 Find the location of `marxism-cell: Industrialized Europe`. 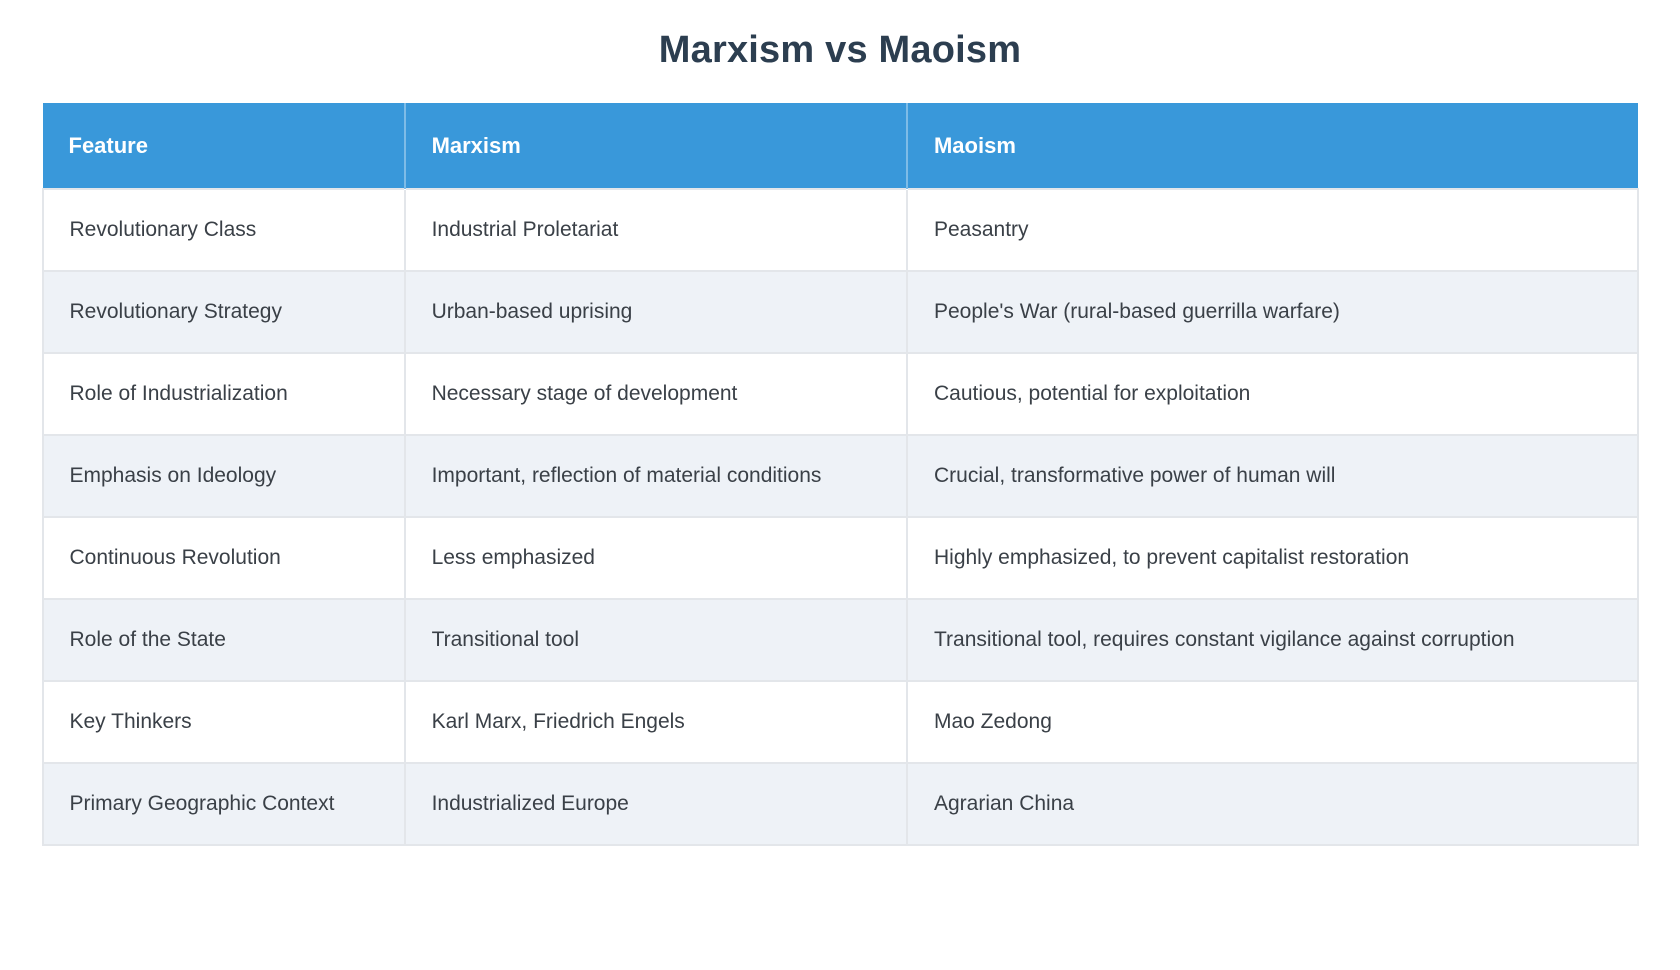

marxism-cell: Industrialized Europe is located at coordinates (655, 804).